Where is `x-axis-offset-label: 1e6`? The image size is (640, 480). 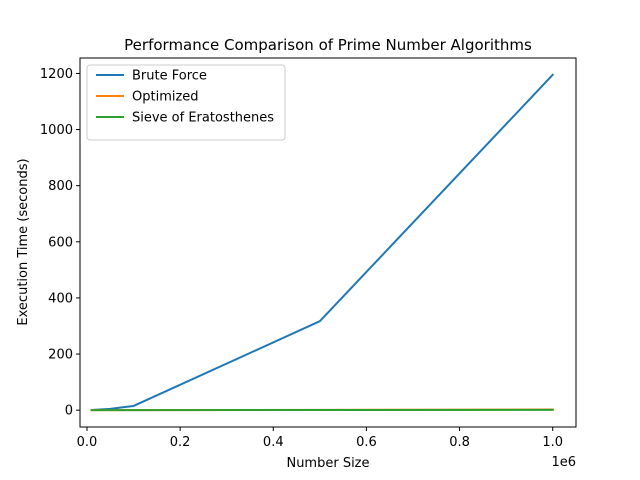
x-axis-offset-label: 1e6 is located at coordinates (563, 462).